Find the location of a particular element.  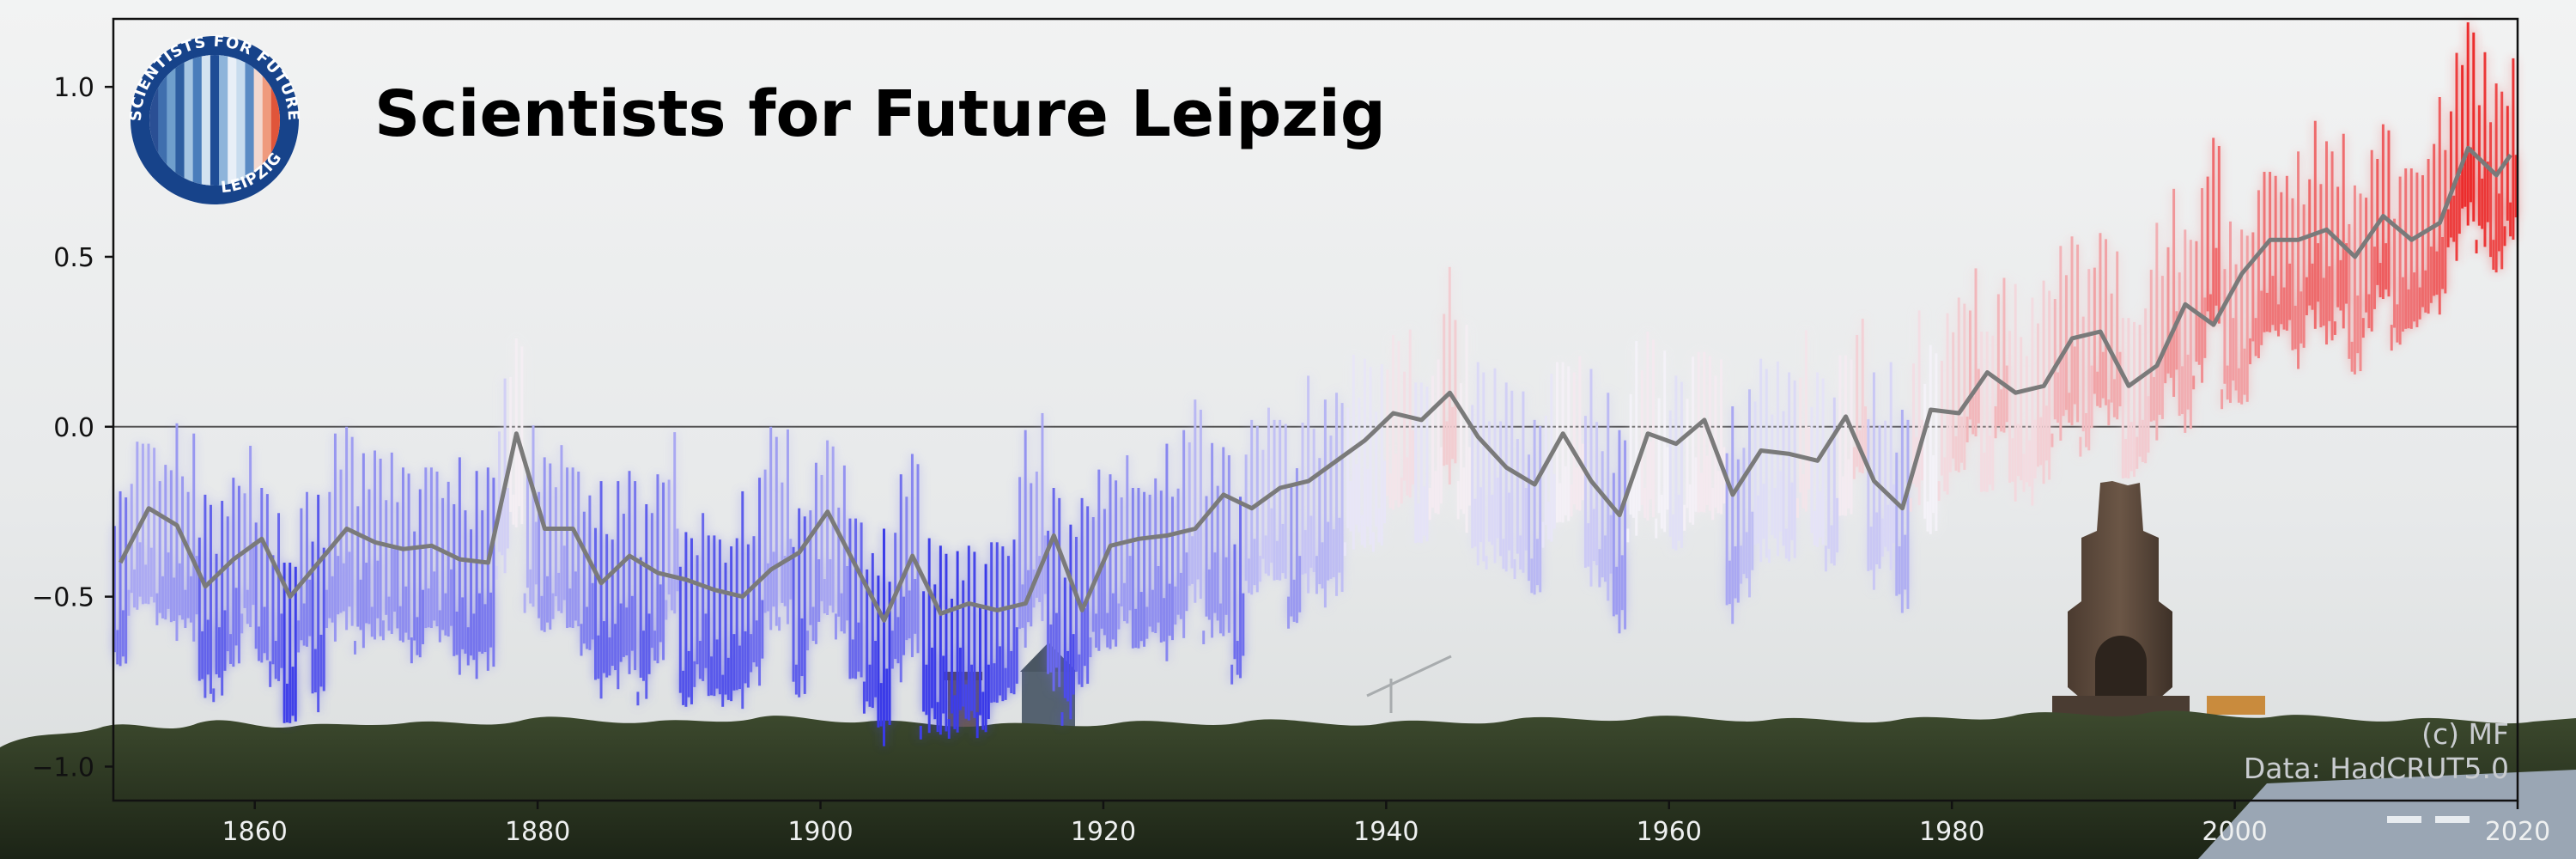

x-tick-label: 2020 is located at coordinates (2517, 832).